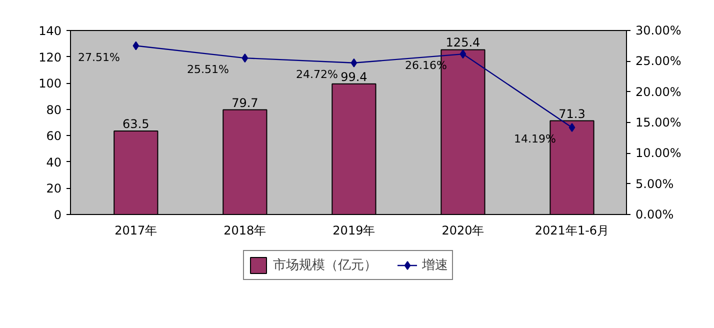  What do you see at coordinates (54, 162) in the screenshot?
I see `y-tick-label: 40` at bounding box center [54, 162].